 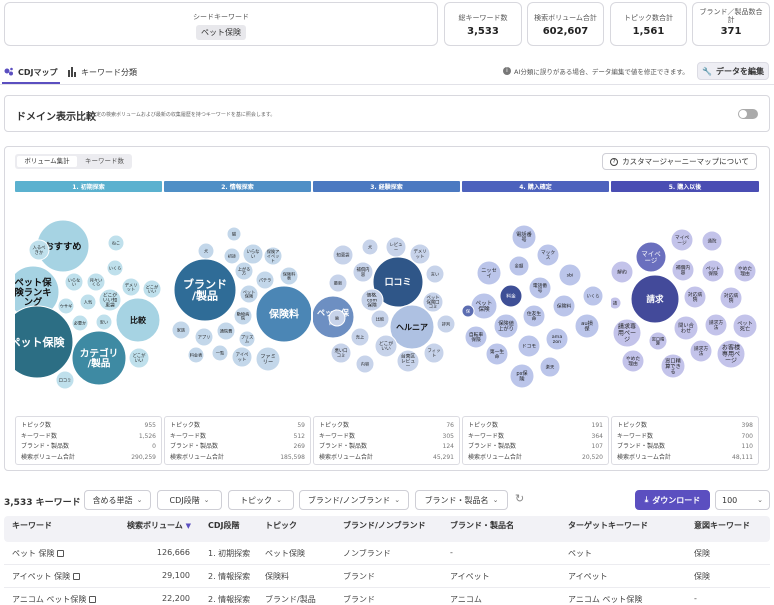 I want to click on col-cdj: CDJ段階, so click(x=224, y=525).